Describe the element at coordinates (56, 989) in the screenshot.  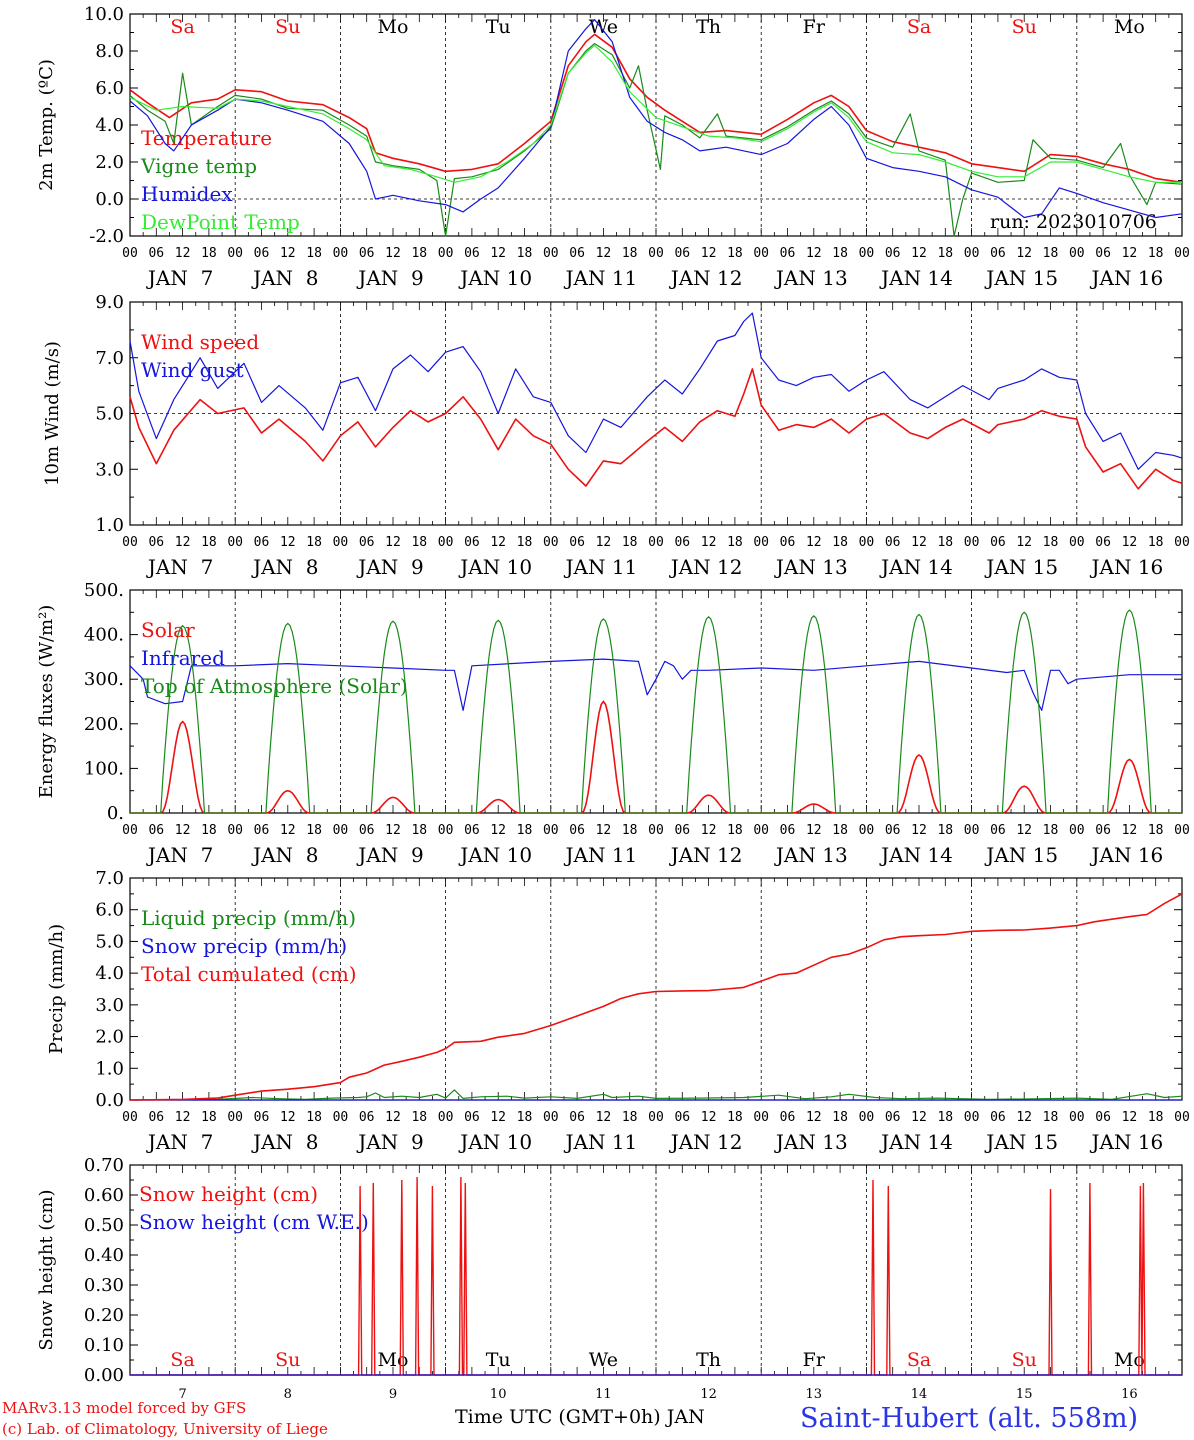
I see `y-axis-label: Precip (mm/h)` at that location.